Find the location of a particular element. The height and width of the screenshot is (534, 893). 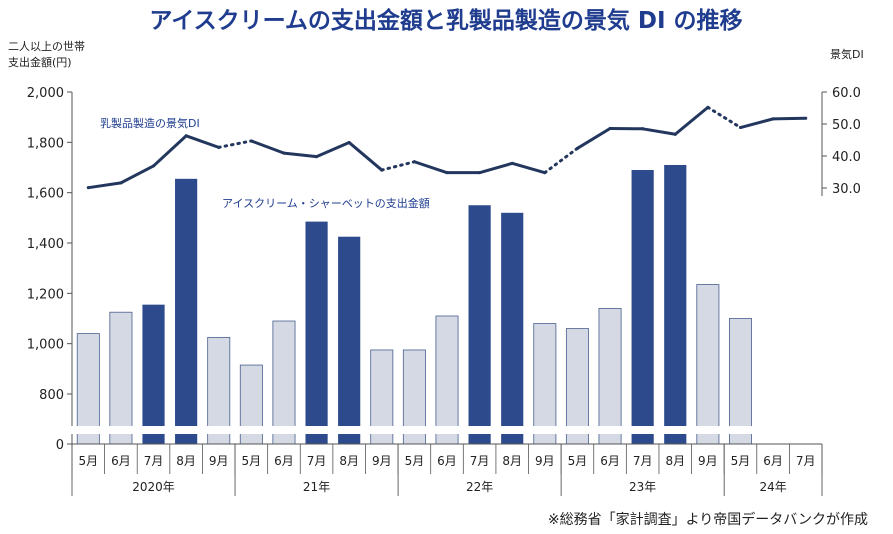

left-tick-label: 1,600 is located at coordinates (45, 194).